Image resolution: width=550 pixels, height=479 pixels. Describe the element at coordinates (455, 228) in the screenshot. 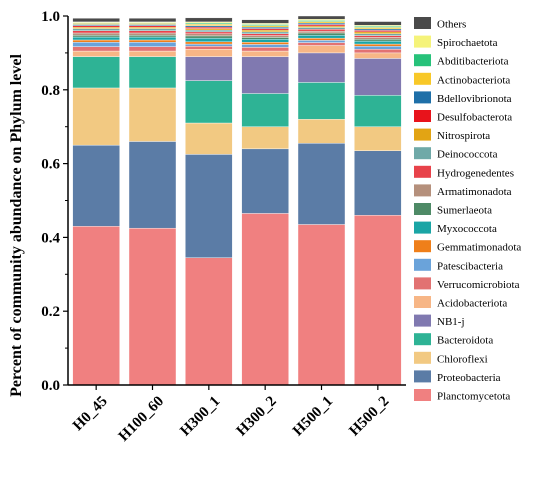

I see `legend-item: Myxococcota` at that location.